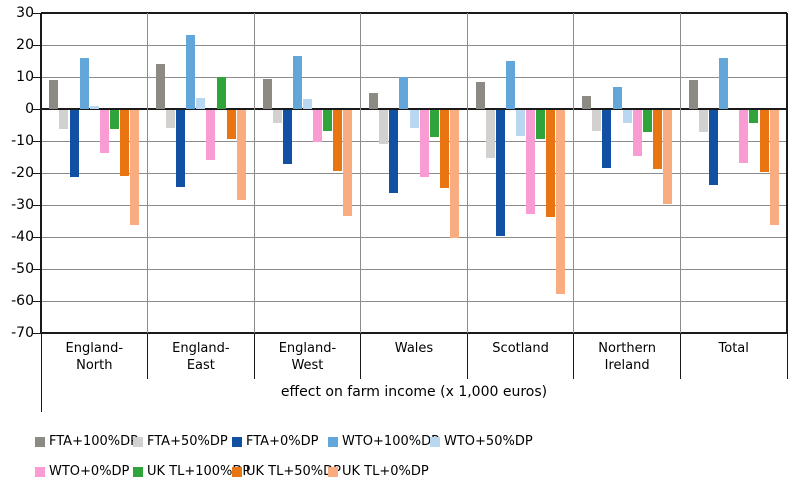  I want to click on y-tick-label: -50, so click(22, 269).